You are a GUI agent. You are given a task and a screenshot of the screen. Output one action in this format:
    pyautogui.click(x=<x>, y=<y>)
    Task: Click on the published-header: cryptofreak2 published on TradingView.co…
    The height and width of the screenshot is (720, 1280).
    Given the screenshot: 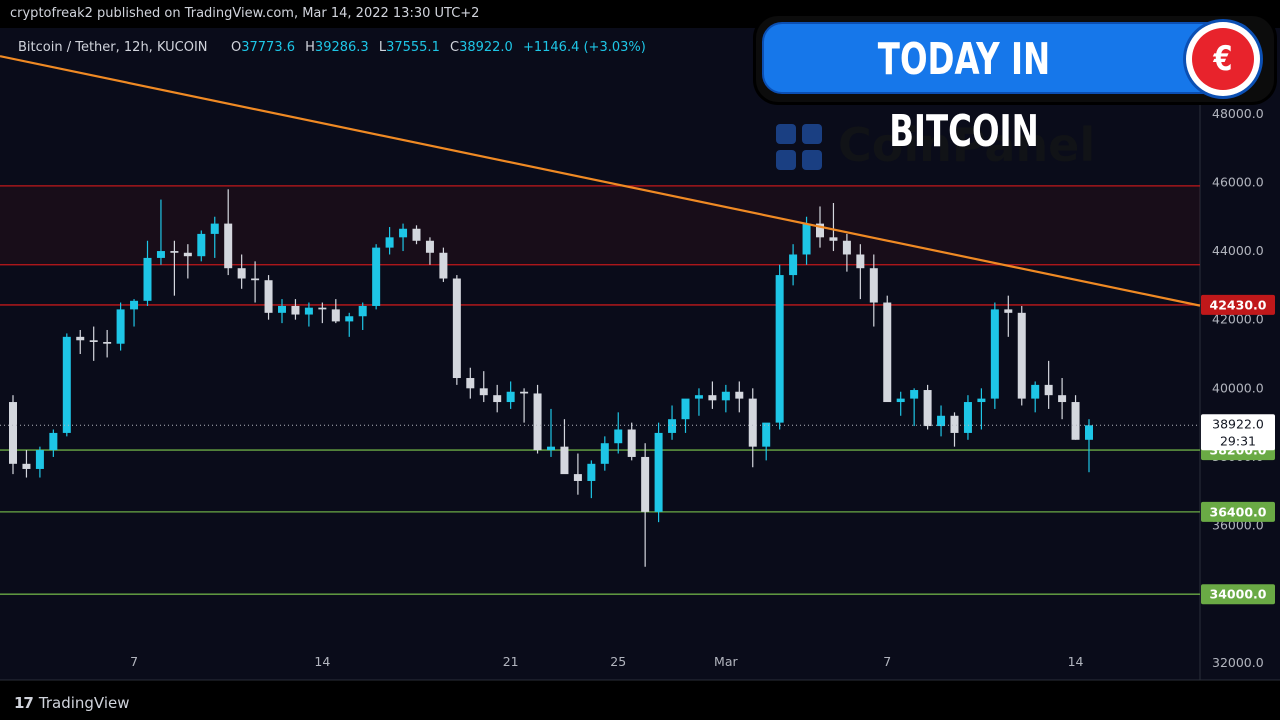 What is the action you would take?
    pyautogui.click(x=640, y=14)
    